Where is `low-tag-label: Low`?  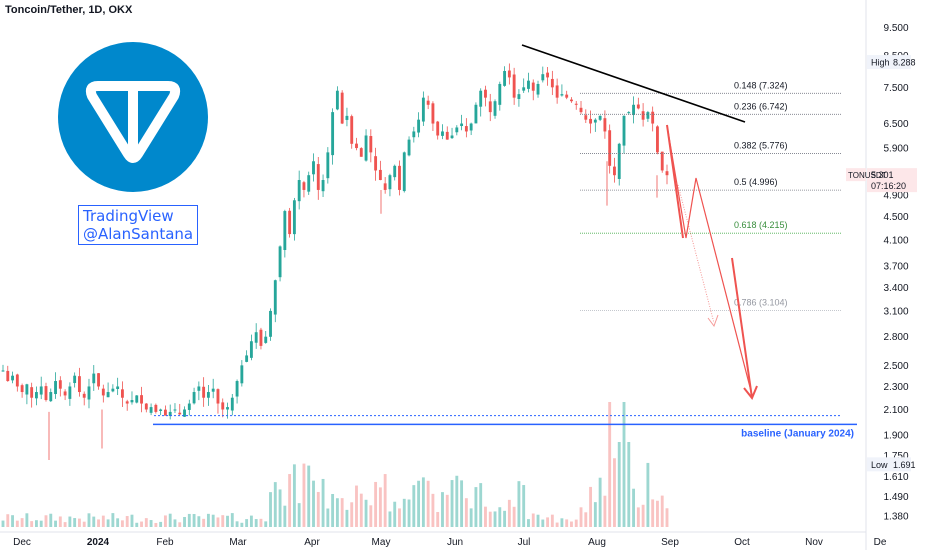 low-tag-label: Low is located at coordinates (879, 465).